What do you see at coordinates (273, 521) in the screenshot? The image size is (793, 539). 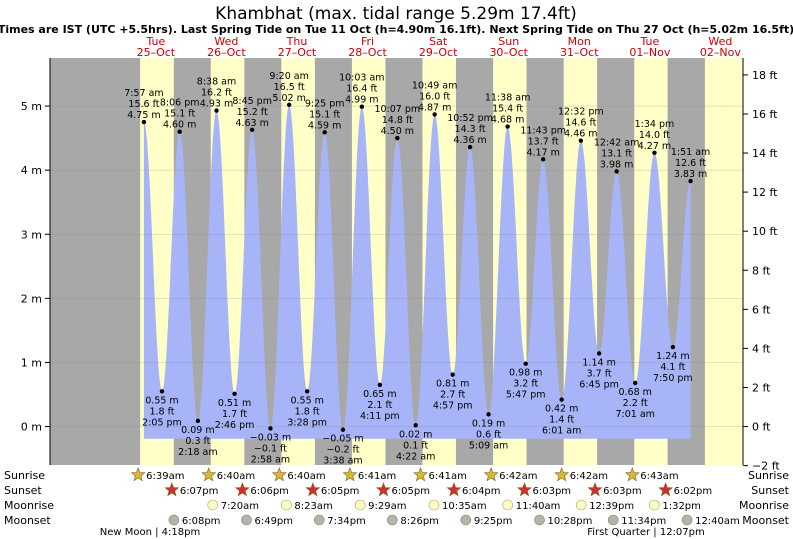 I see `moonset-time: 6:49pm` at bounding box center [273, 521].